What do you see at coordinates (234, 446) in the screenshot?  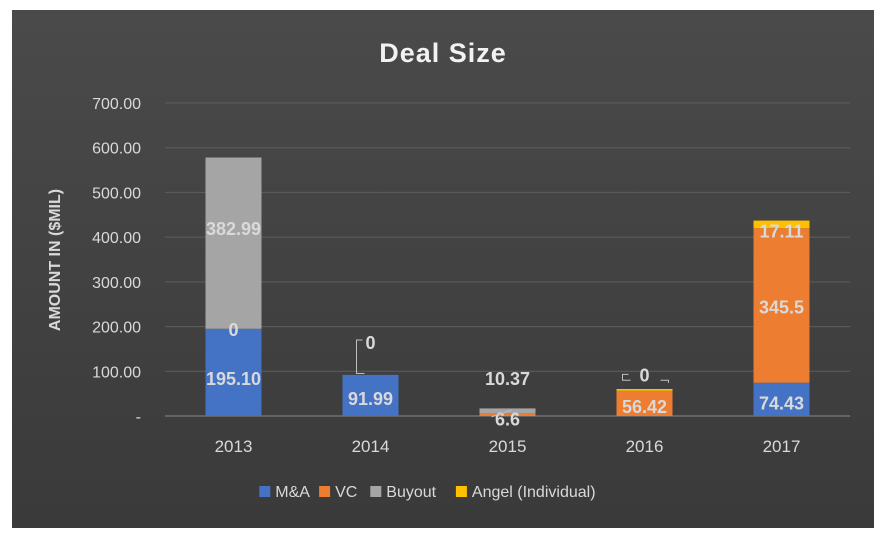 I see `x-tick-label: 2013` at bounding box center [234, 446].